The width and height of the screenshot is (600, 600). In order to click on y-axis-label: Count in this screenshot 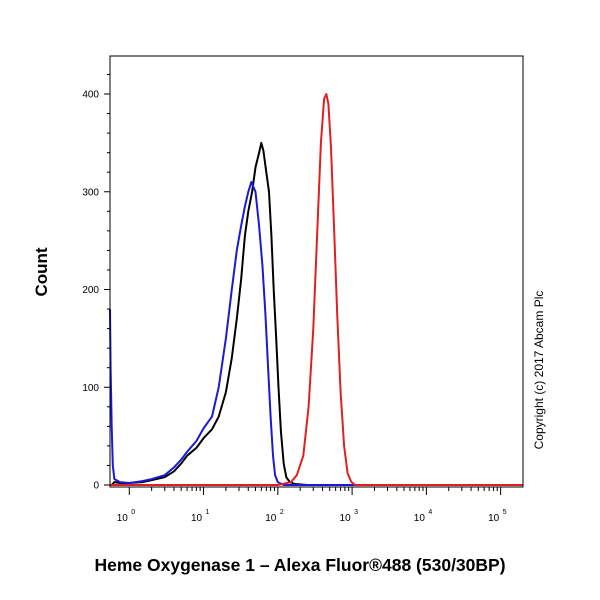, I will do `click(41, 271)`.